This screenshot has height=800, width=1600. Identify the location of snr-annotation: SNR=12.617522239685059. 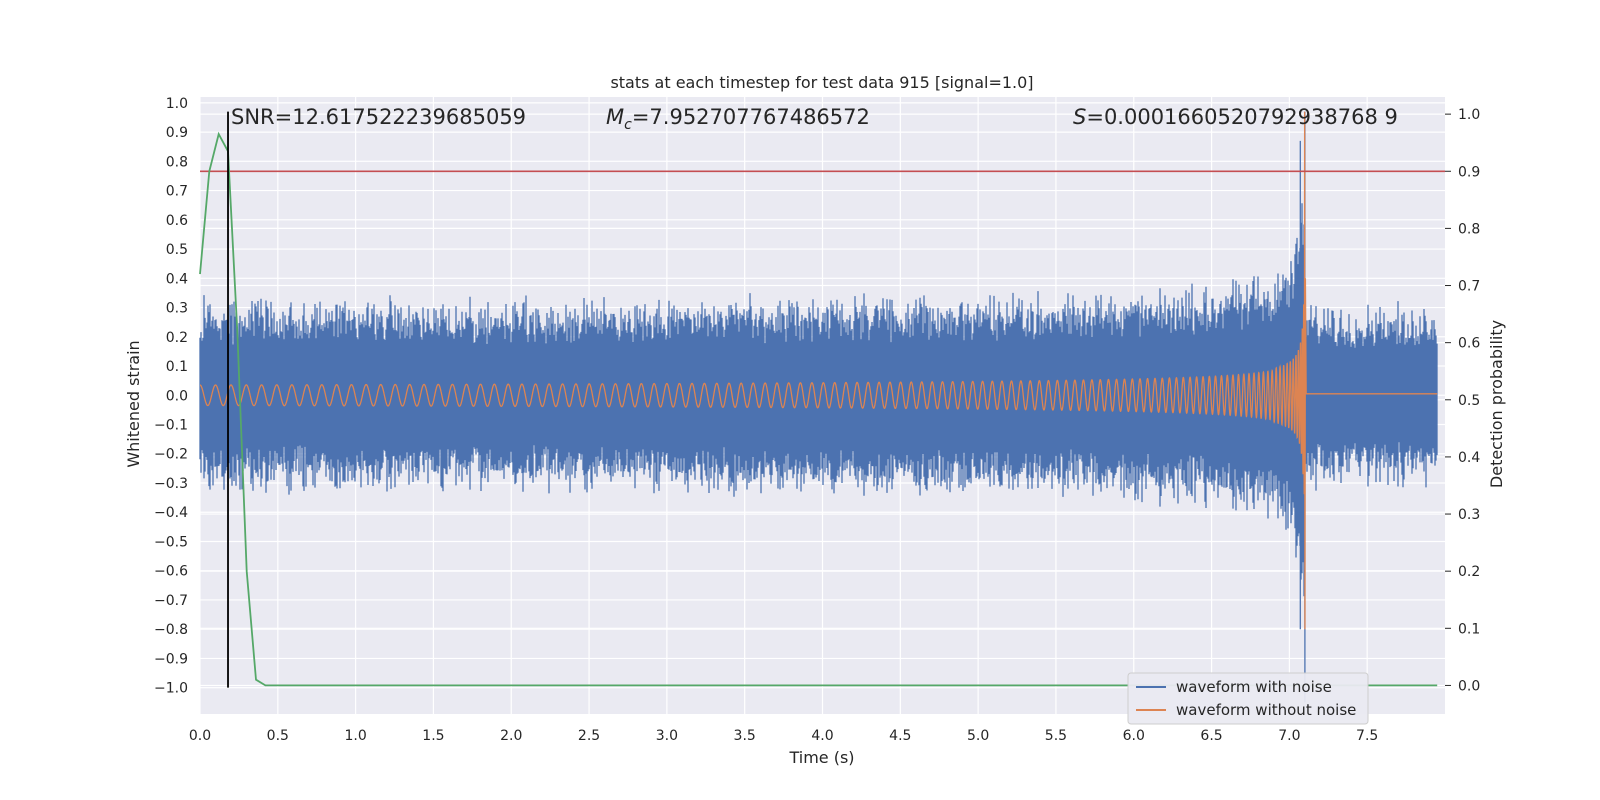
(378, 117).